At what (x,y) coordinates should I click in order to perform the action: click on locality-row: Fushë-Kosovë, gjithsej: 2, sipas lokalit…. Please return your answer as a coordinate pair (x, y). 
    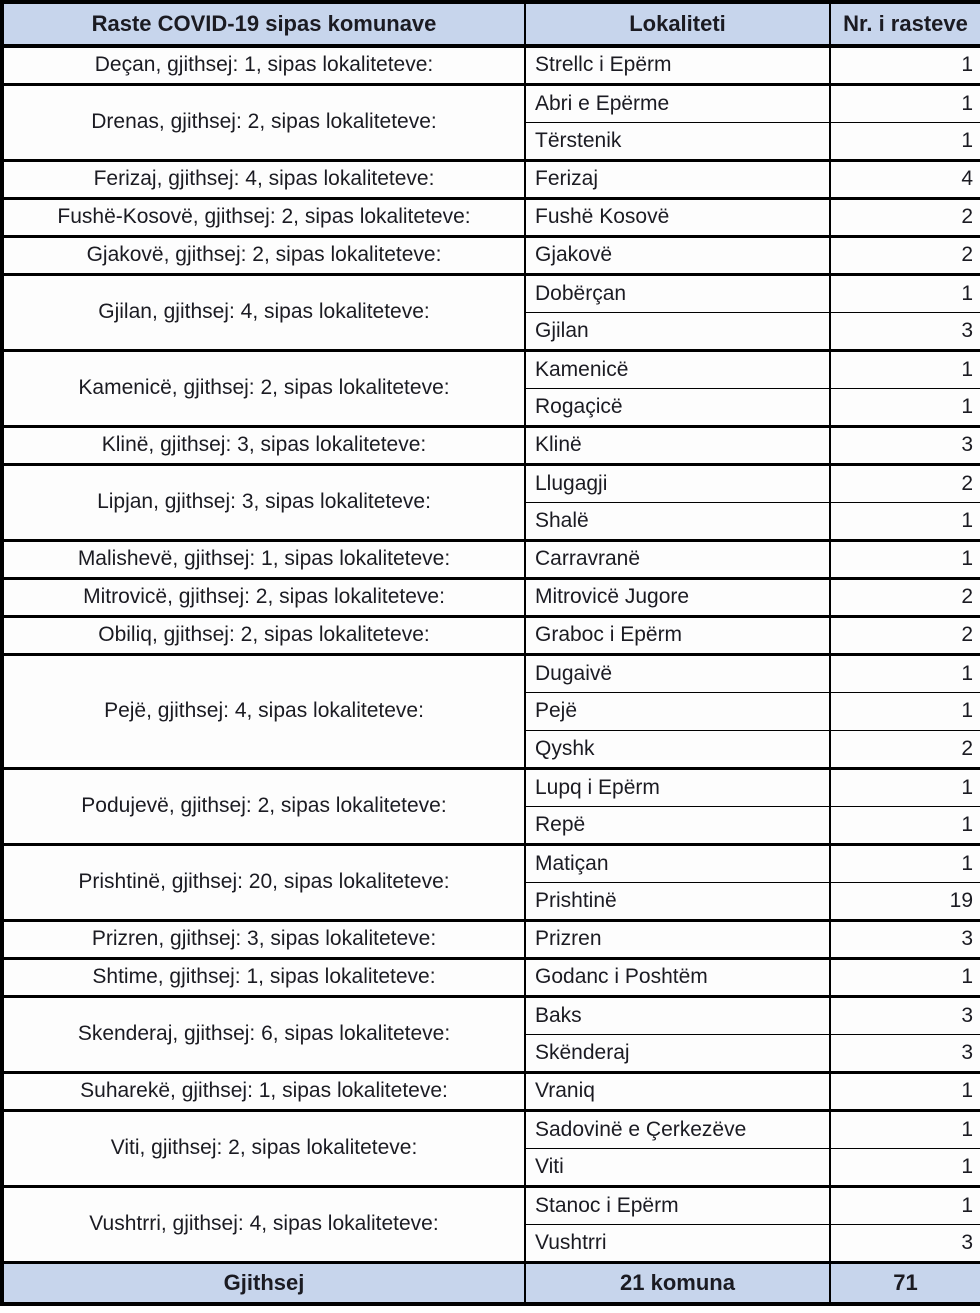
    Looking at the image, I should click on (490, 216).